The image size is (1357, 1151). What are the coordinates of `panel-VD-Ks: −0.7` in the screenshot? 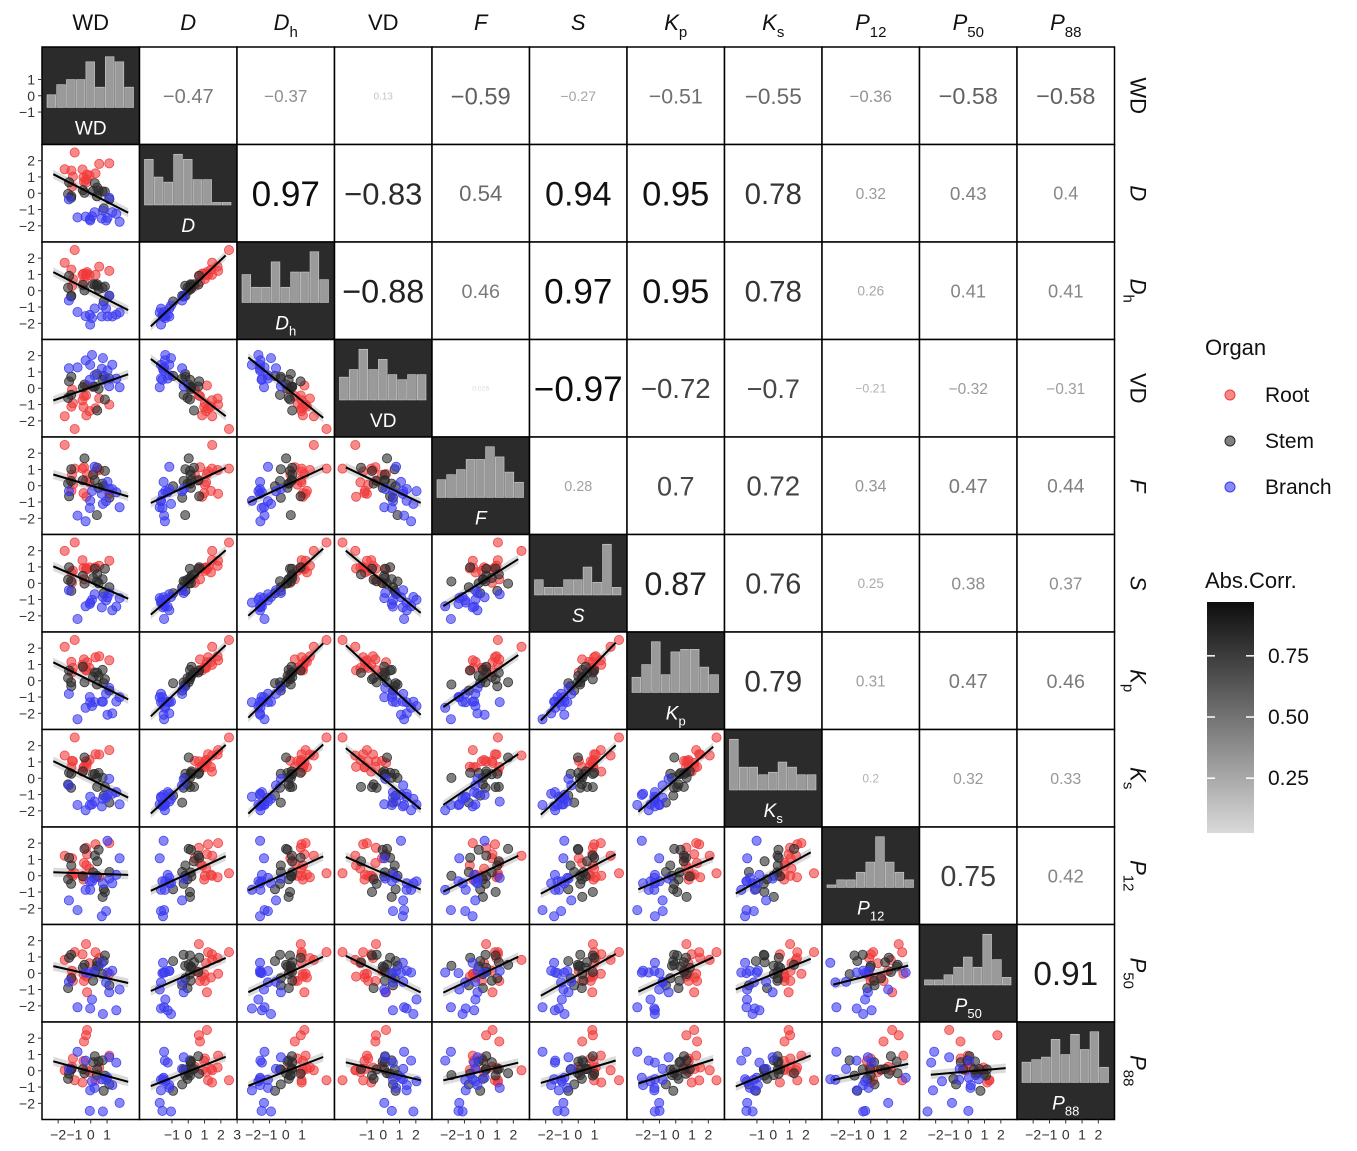 It's located at (773, 388).